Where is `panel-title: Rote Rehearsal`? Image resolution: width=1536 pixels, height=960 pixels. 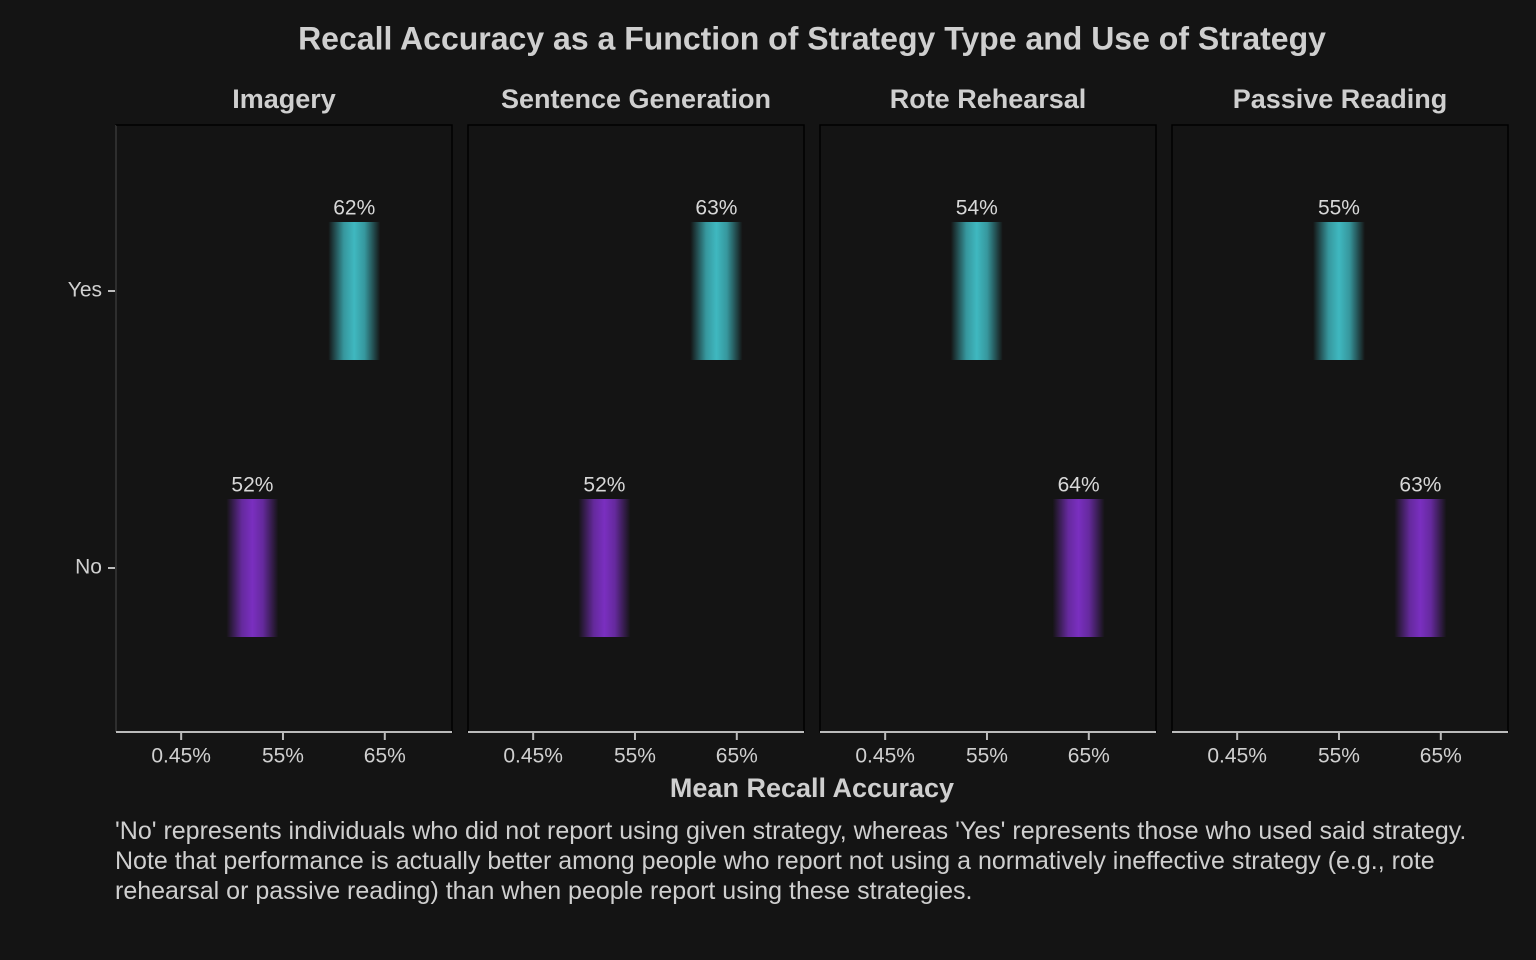
panel-title: Rote Rehearsal is located at coordinates (988, 99).